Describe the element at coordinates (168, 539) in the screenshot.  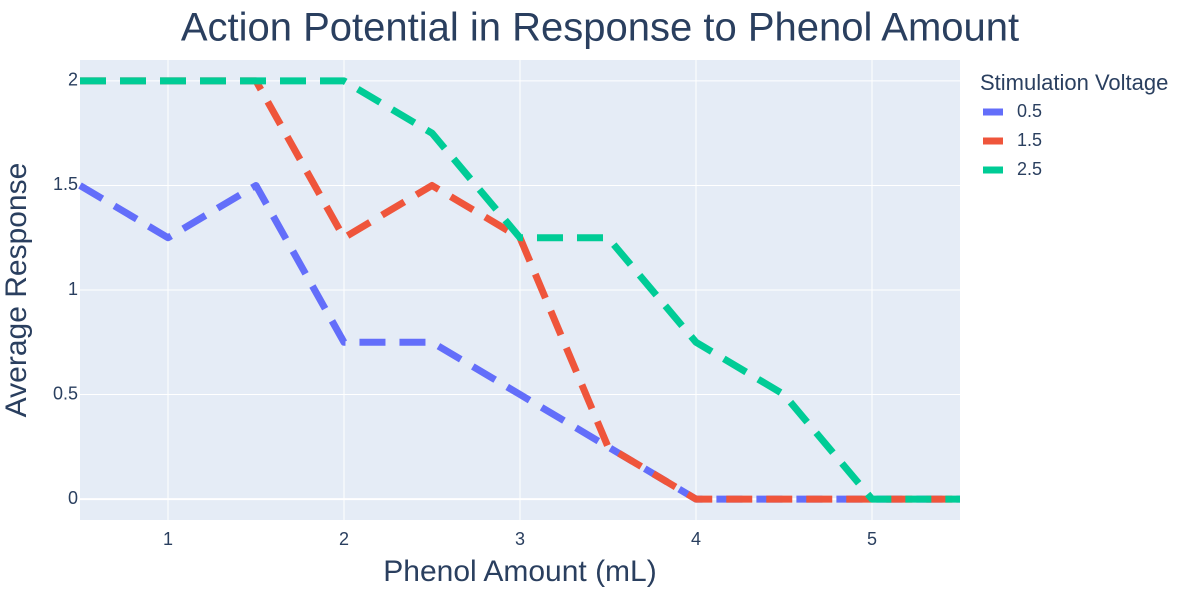
I see `x-tick-label: 1` at that location.